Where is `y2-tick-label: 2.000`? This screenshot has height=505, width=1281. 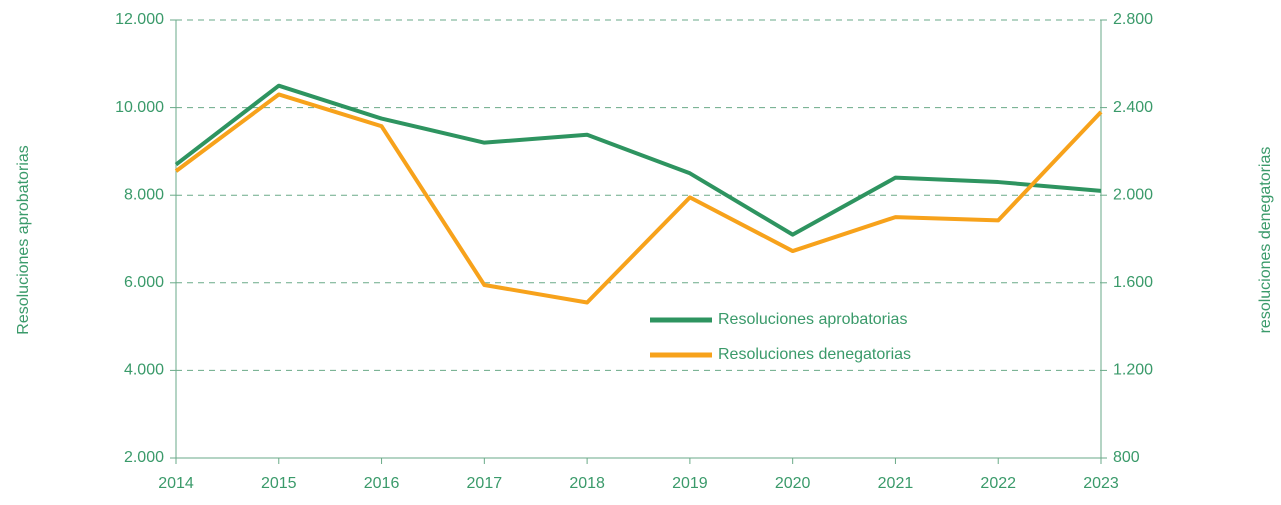
y2-tick-label: 2.000 is located at coordinates (1133, 194).